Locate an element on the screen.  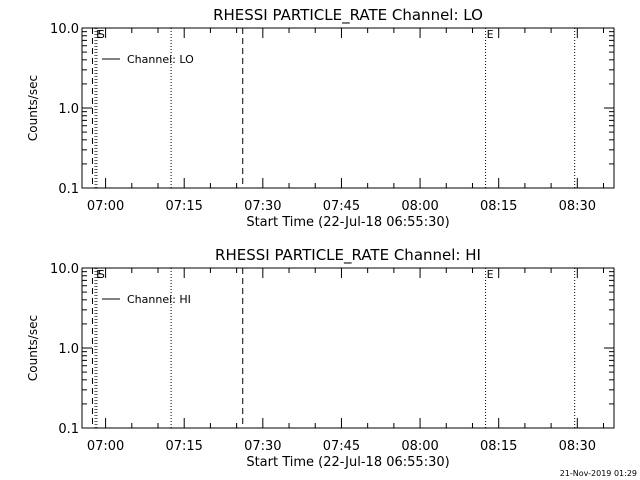
chart-title: RHESSI PARTICLE_RATE Channel: HI is located at coordinates (348, 255).